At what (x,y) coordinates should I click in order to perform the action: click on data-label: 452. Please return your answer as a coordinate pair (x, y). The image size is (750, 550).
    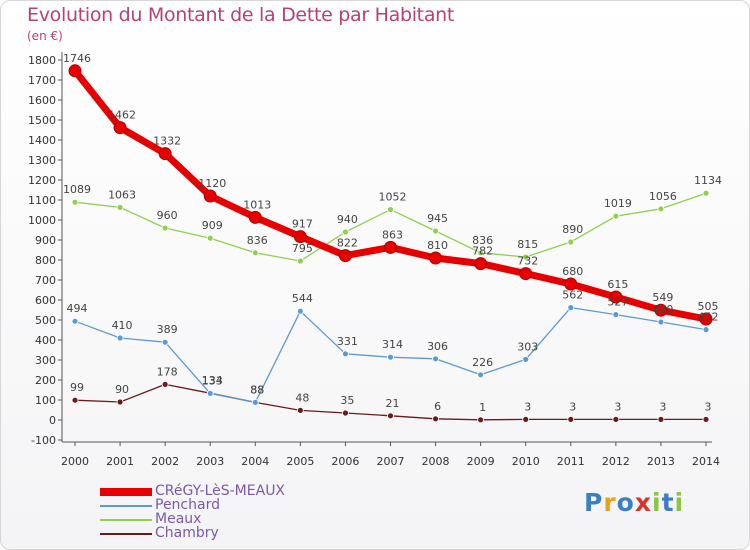
    Looking at the image, I should click on (708, 317).